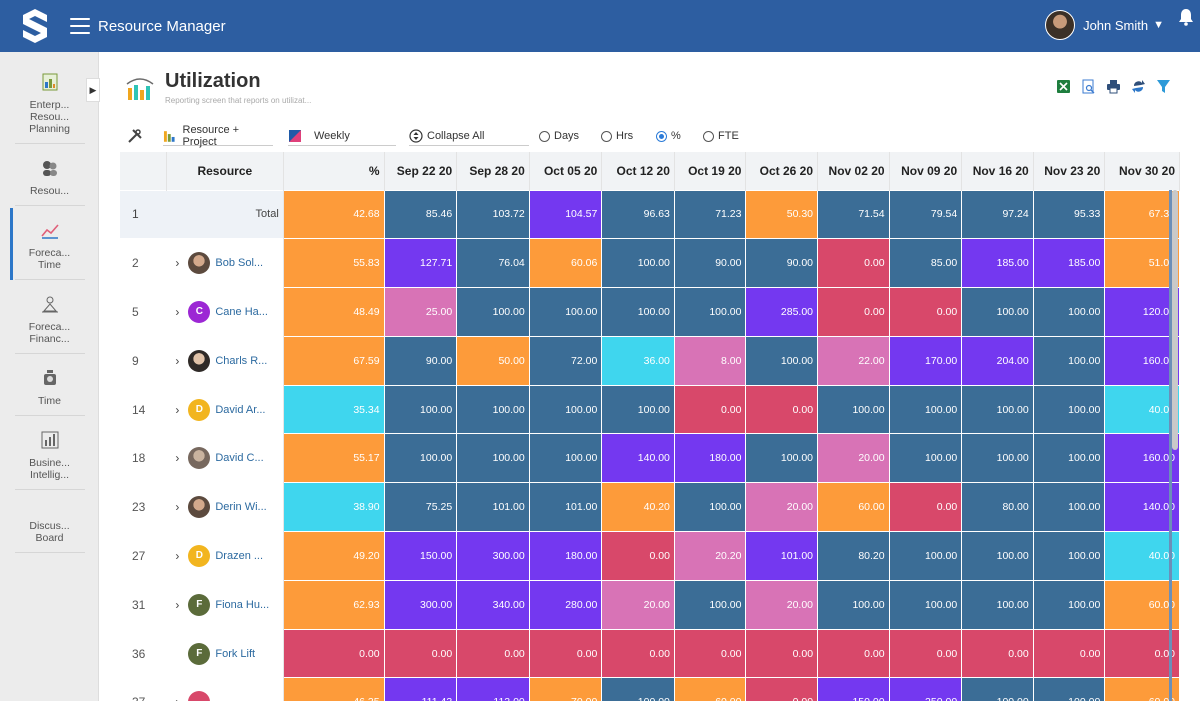  I want to click on utilization-cell: 8.00, so click(710, 361).